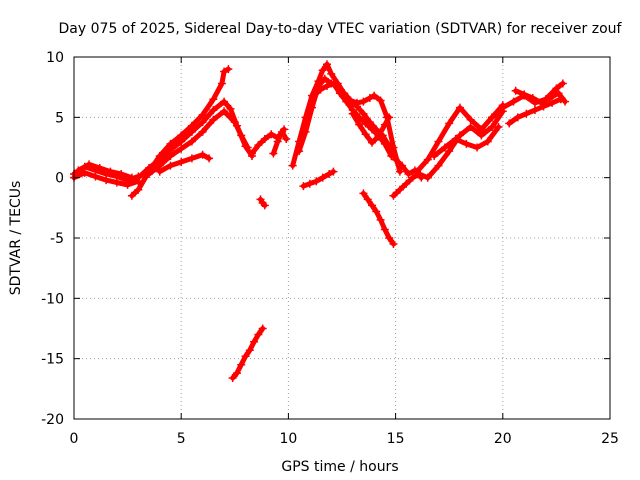 The height and width of the screenshot is (480, 640). What do you see at coordinates (181, 439) in the screenshot?
I see `x-tick-label: 5` at bounding box center [181, 439].